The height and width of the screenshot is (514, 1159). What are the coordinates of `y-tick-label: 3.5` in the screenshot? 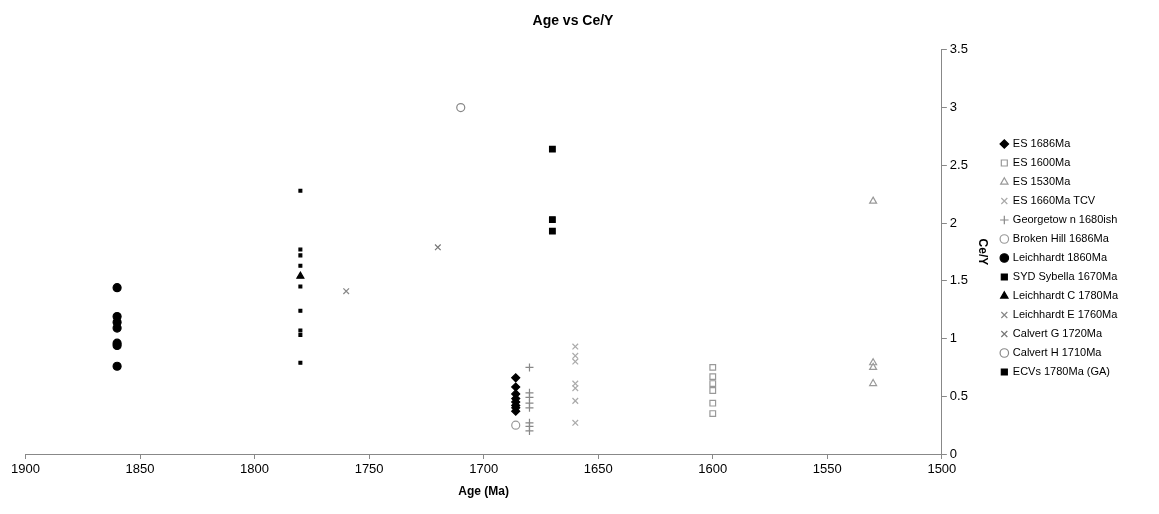 It's located at (958, 49).